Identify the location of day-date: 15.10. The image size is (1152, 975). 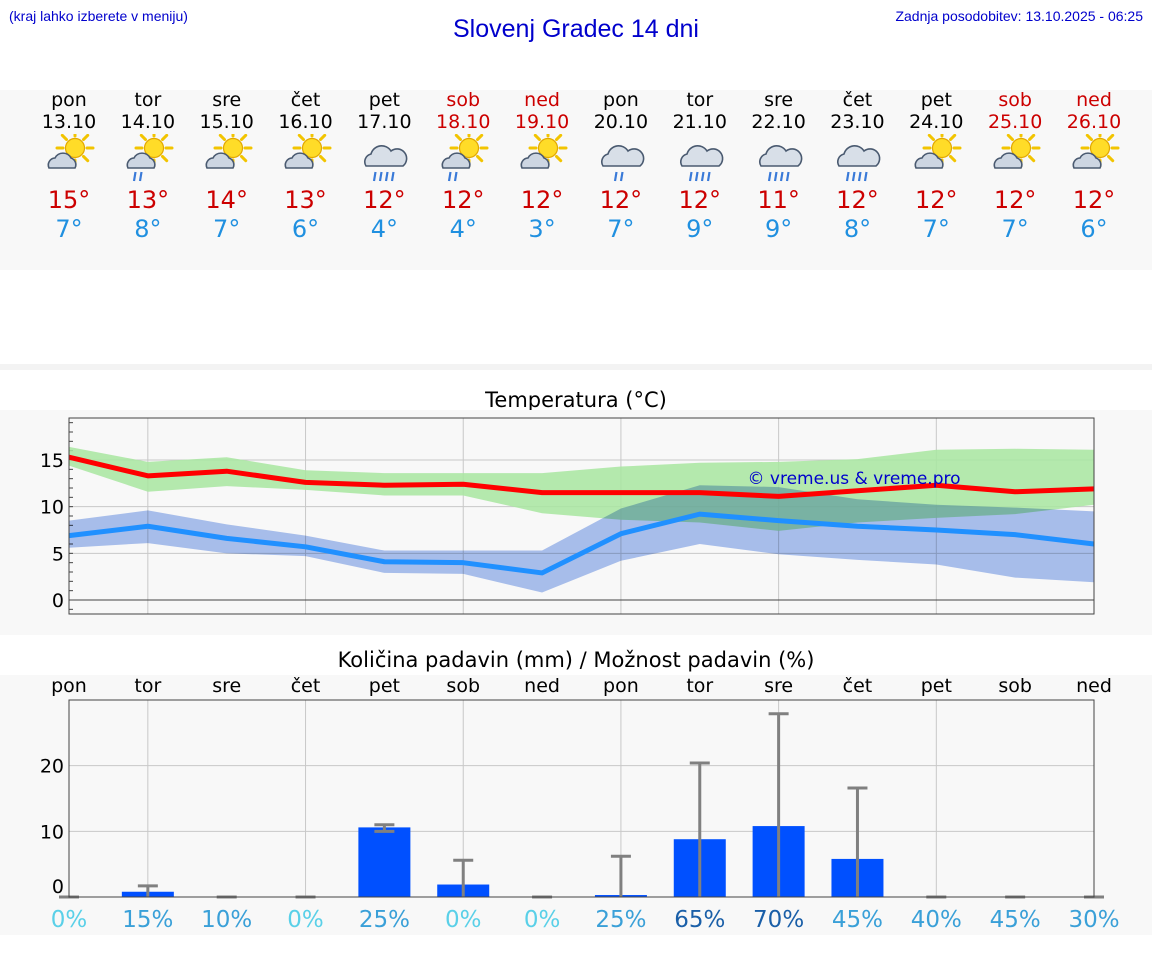
(226, 122).